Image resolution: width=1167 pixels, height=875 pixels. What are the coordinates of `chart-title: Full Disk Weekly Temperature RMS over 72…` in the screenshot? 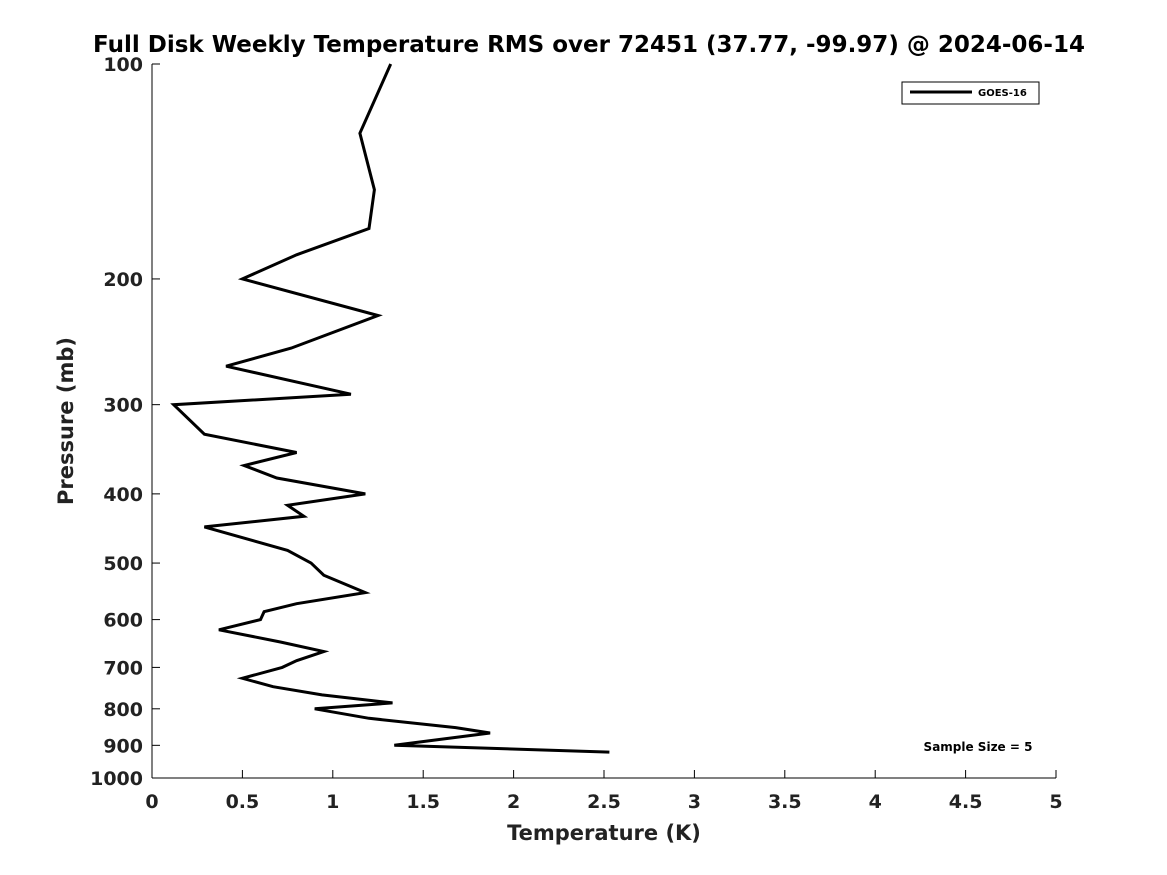 It's located at (589, 45).